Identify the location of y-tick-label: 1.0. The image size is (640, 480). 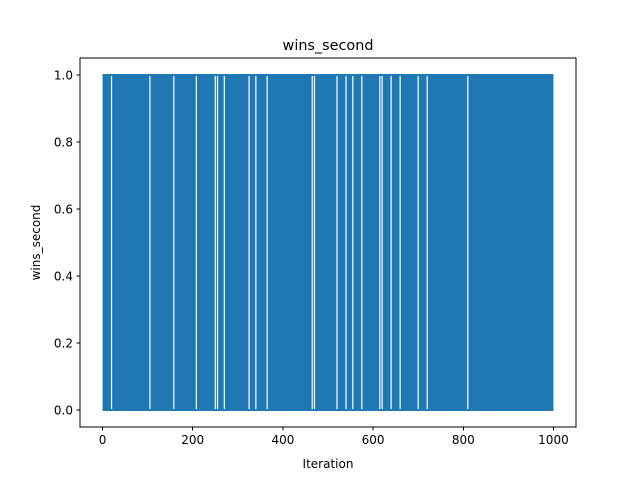
(63, 75).